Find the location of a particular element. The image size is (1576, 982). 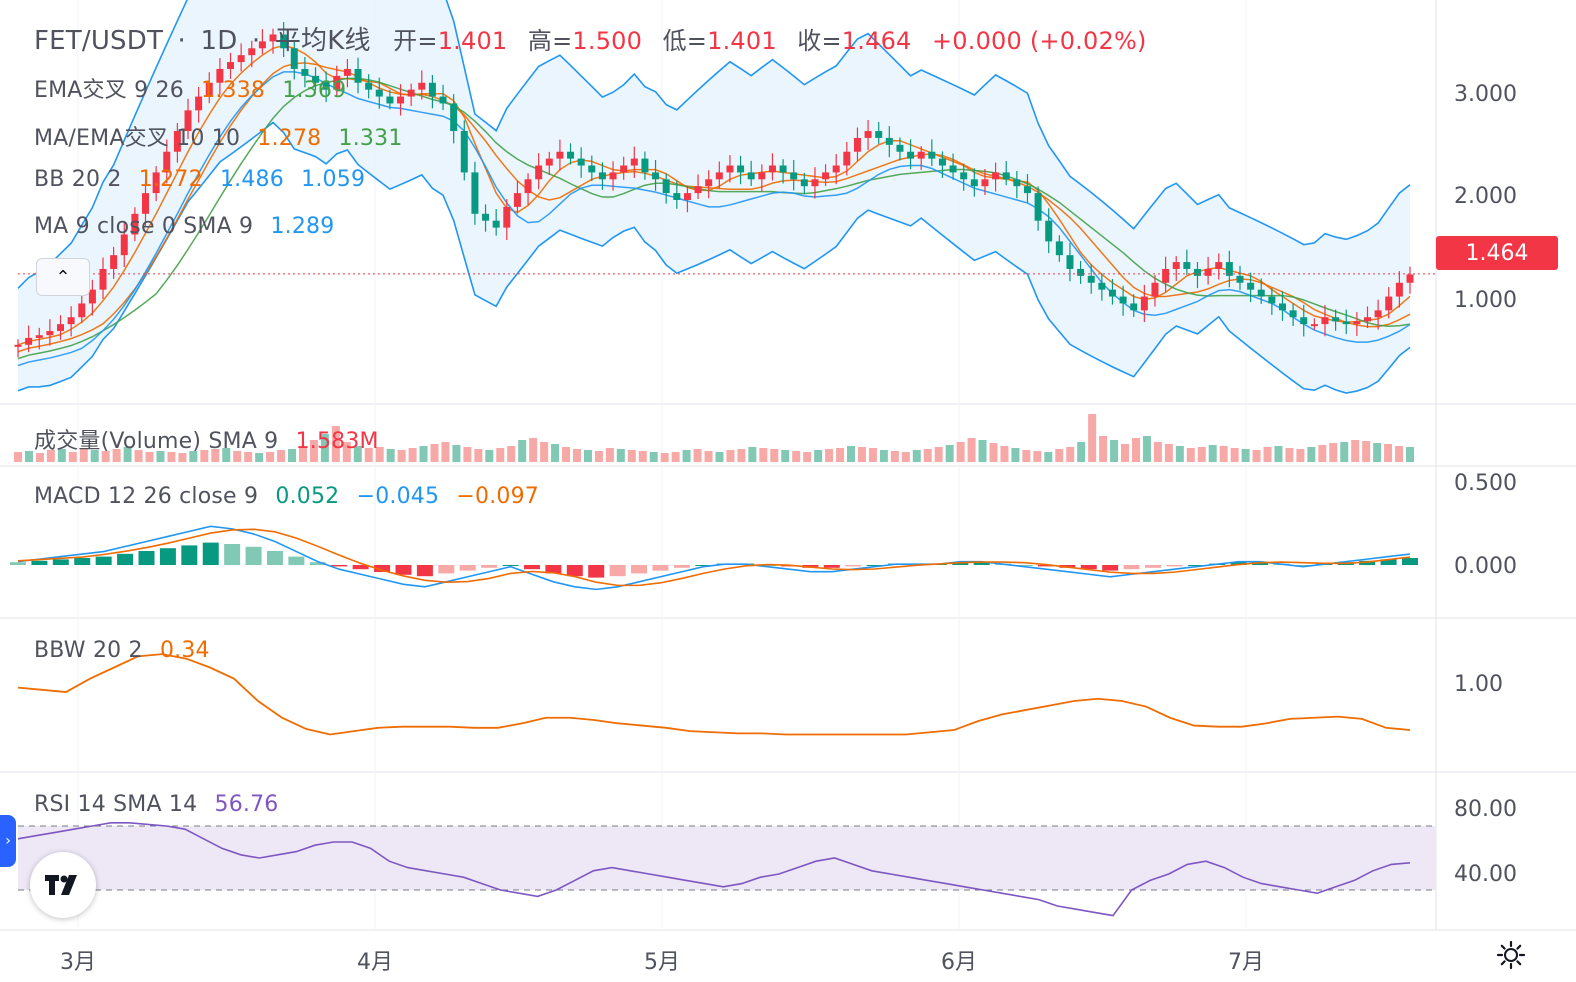

legend-ma-ema-cross: MA/EMA交叉 10 10 1.278 1.331 is located at coordinates (223, 136).